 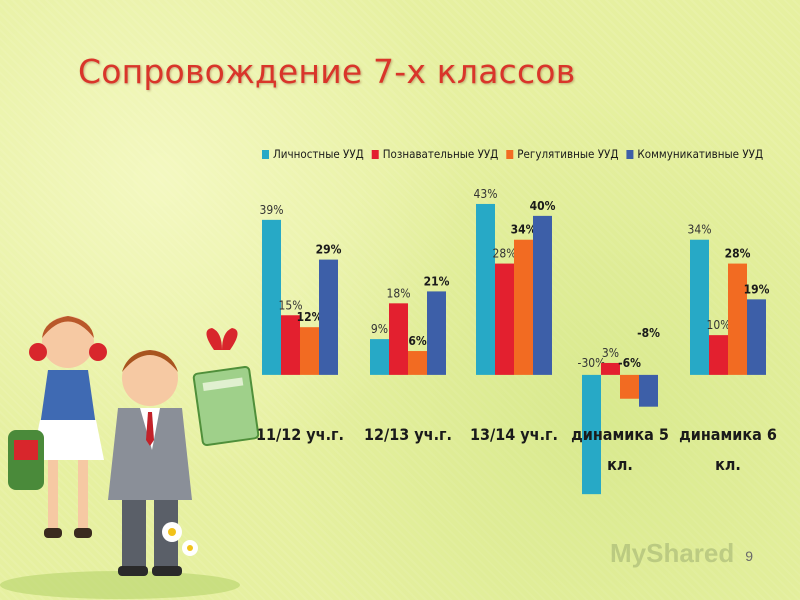 I want to click on legend-label: Познавательные УУД, so click(x=441, y=154).